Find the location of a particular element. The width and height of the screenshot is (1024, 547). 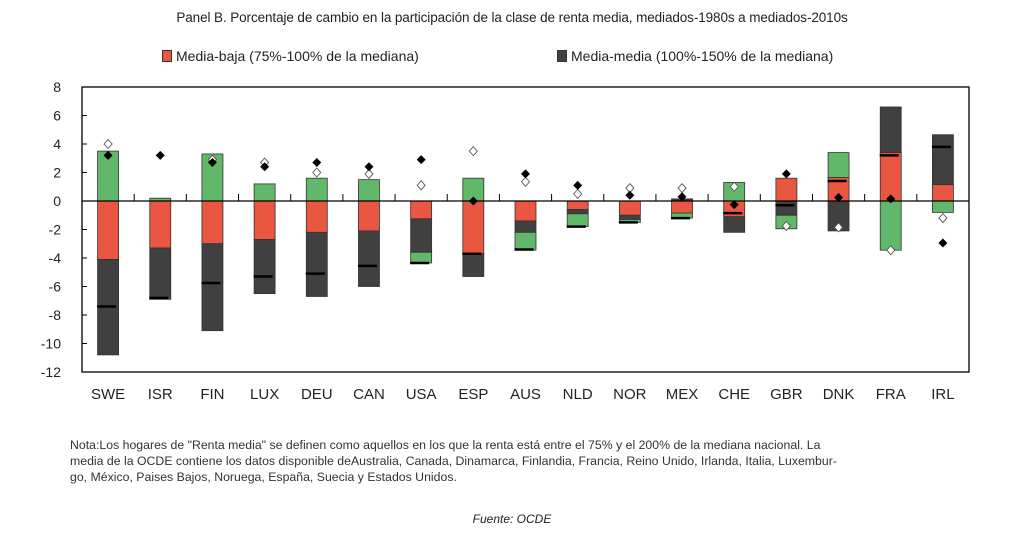

legend-item-media-media: Media-media (100%-150% de la mediana) is located at coordinates (695, 56).